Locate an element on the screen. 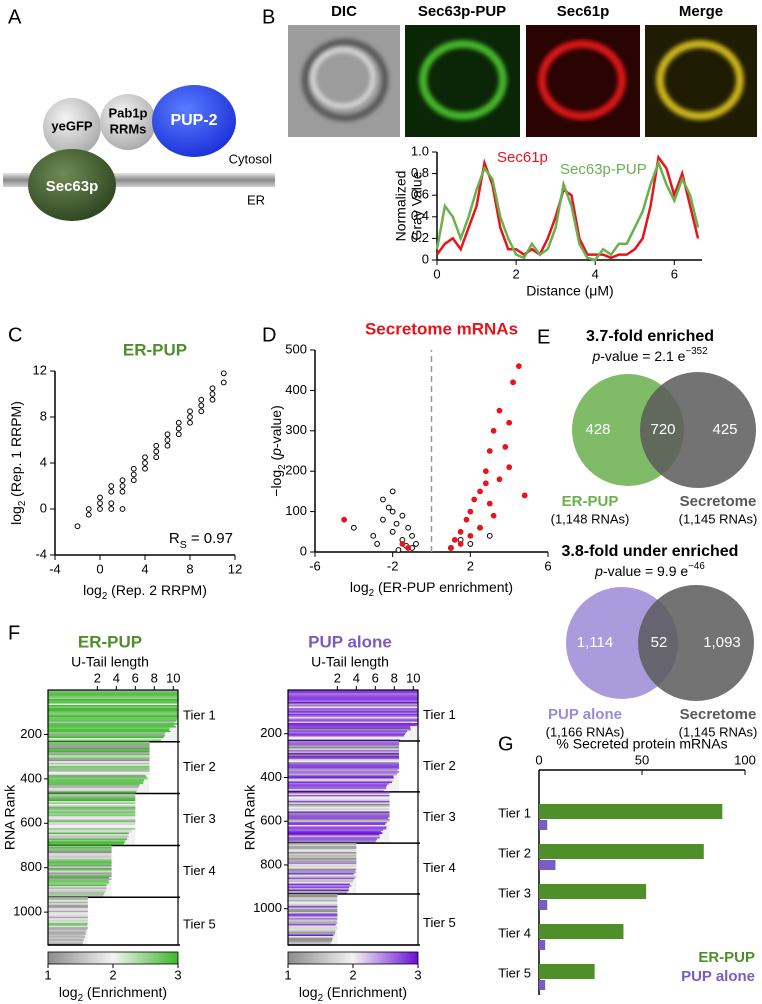 This screenshot has width=762, height=1004. colorbar is located at coordinates (113, 958).